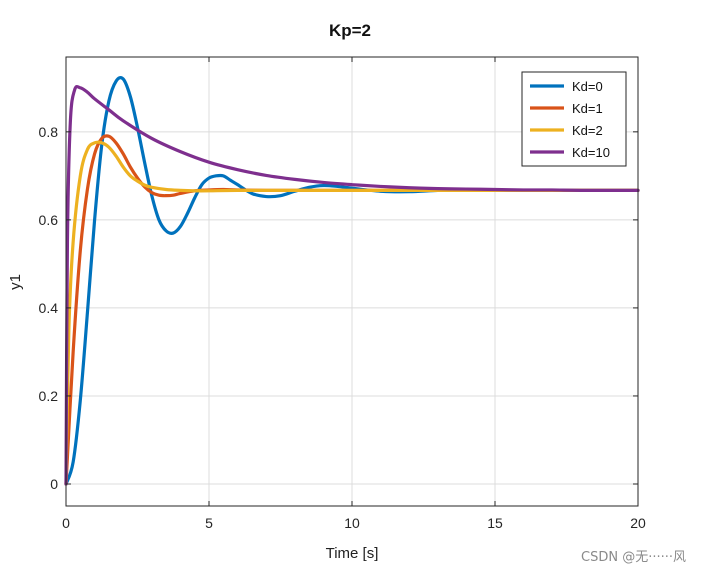 Image resolution: width=702 pixels, height=575 pixels. I want to click on legend-label: Kd=10, so click(591, 152).